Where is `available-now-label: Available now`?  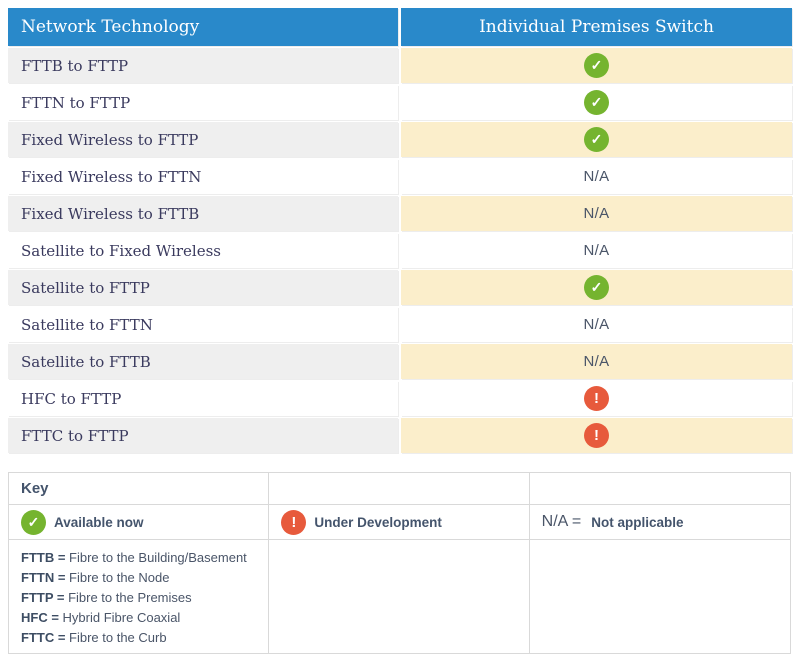 available-now-label: Available now is located at coordinates (99, 522).